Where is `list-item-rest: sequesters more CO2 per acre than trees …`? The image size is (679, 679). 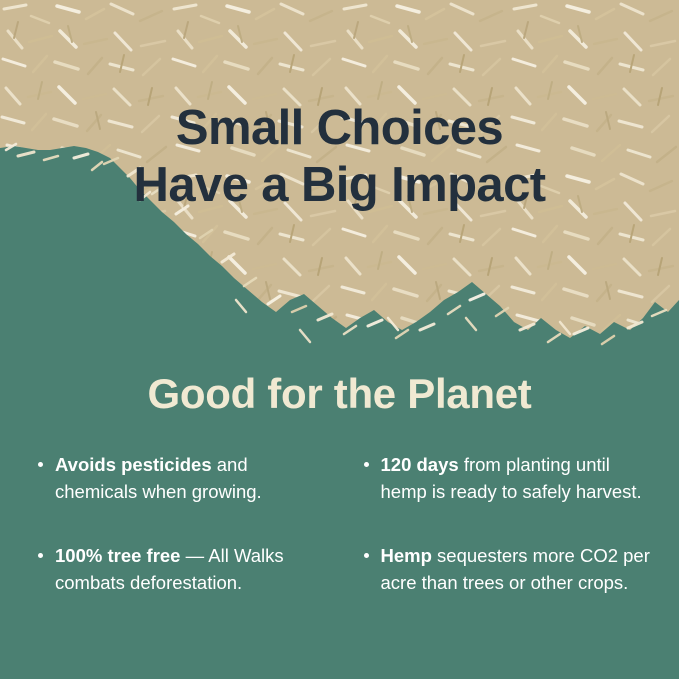
list-item-rest: sequesters more CO2 per acre than trees … is located at coordinates (515, 569).